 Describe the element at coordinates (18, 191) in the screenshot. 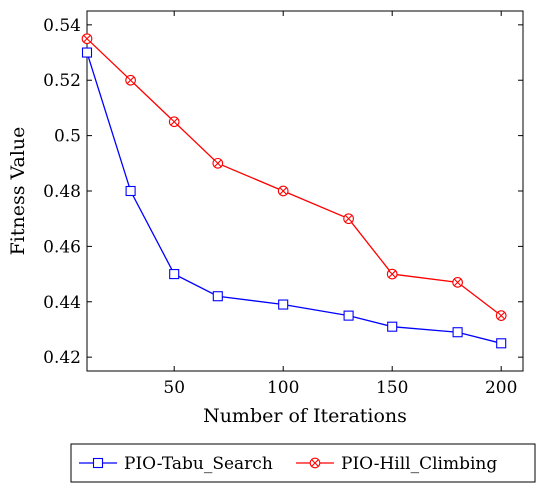

I see `y-axis-label: Fitness Value` at that location.